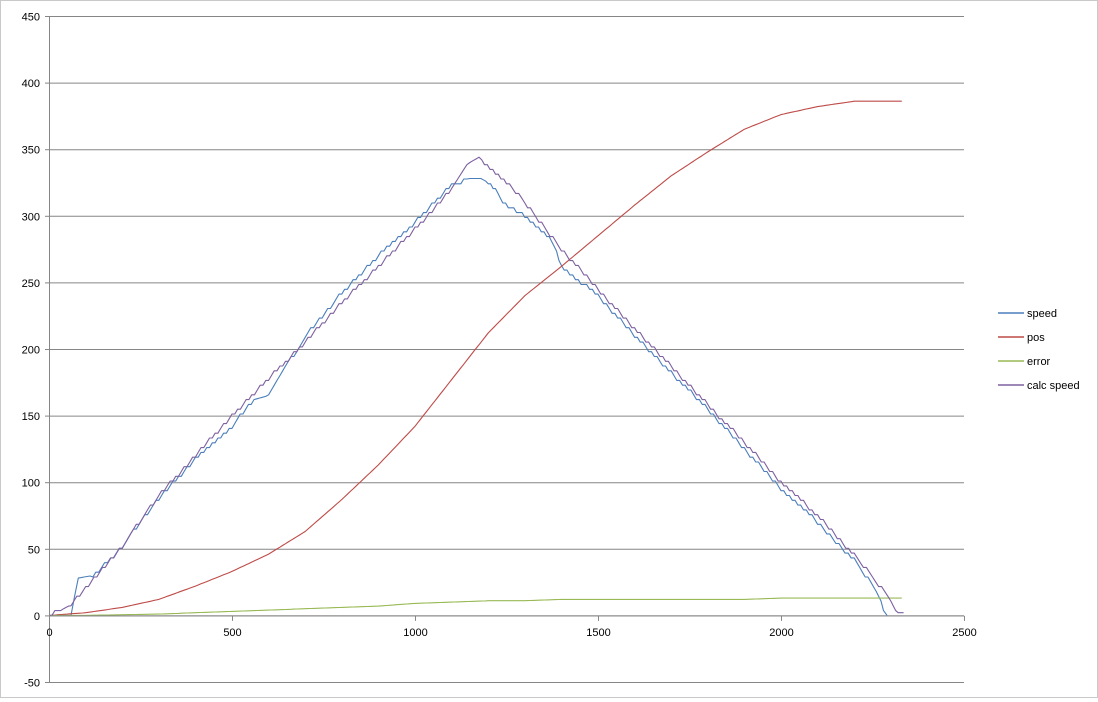  What do you see at coordinates (964, 633) in the screenshot?
I see `x-tick-label: 2500` at bounding box center [964, 633].